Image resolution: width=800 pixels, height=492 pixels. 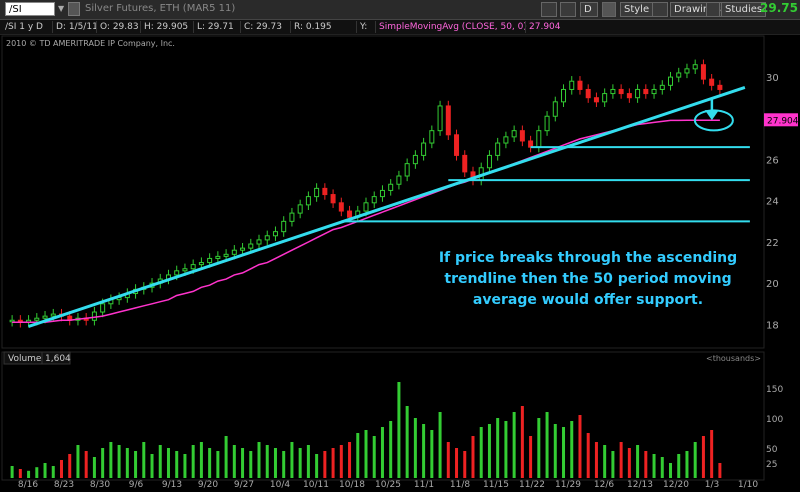 I want to click on x-tick-label: 10/11, so click(x=316, y=485).